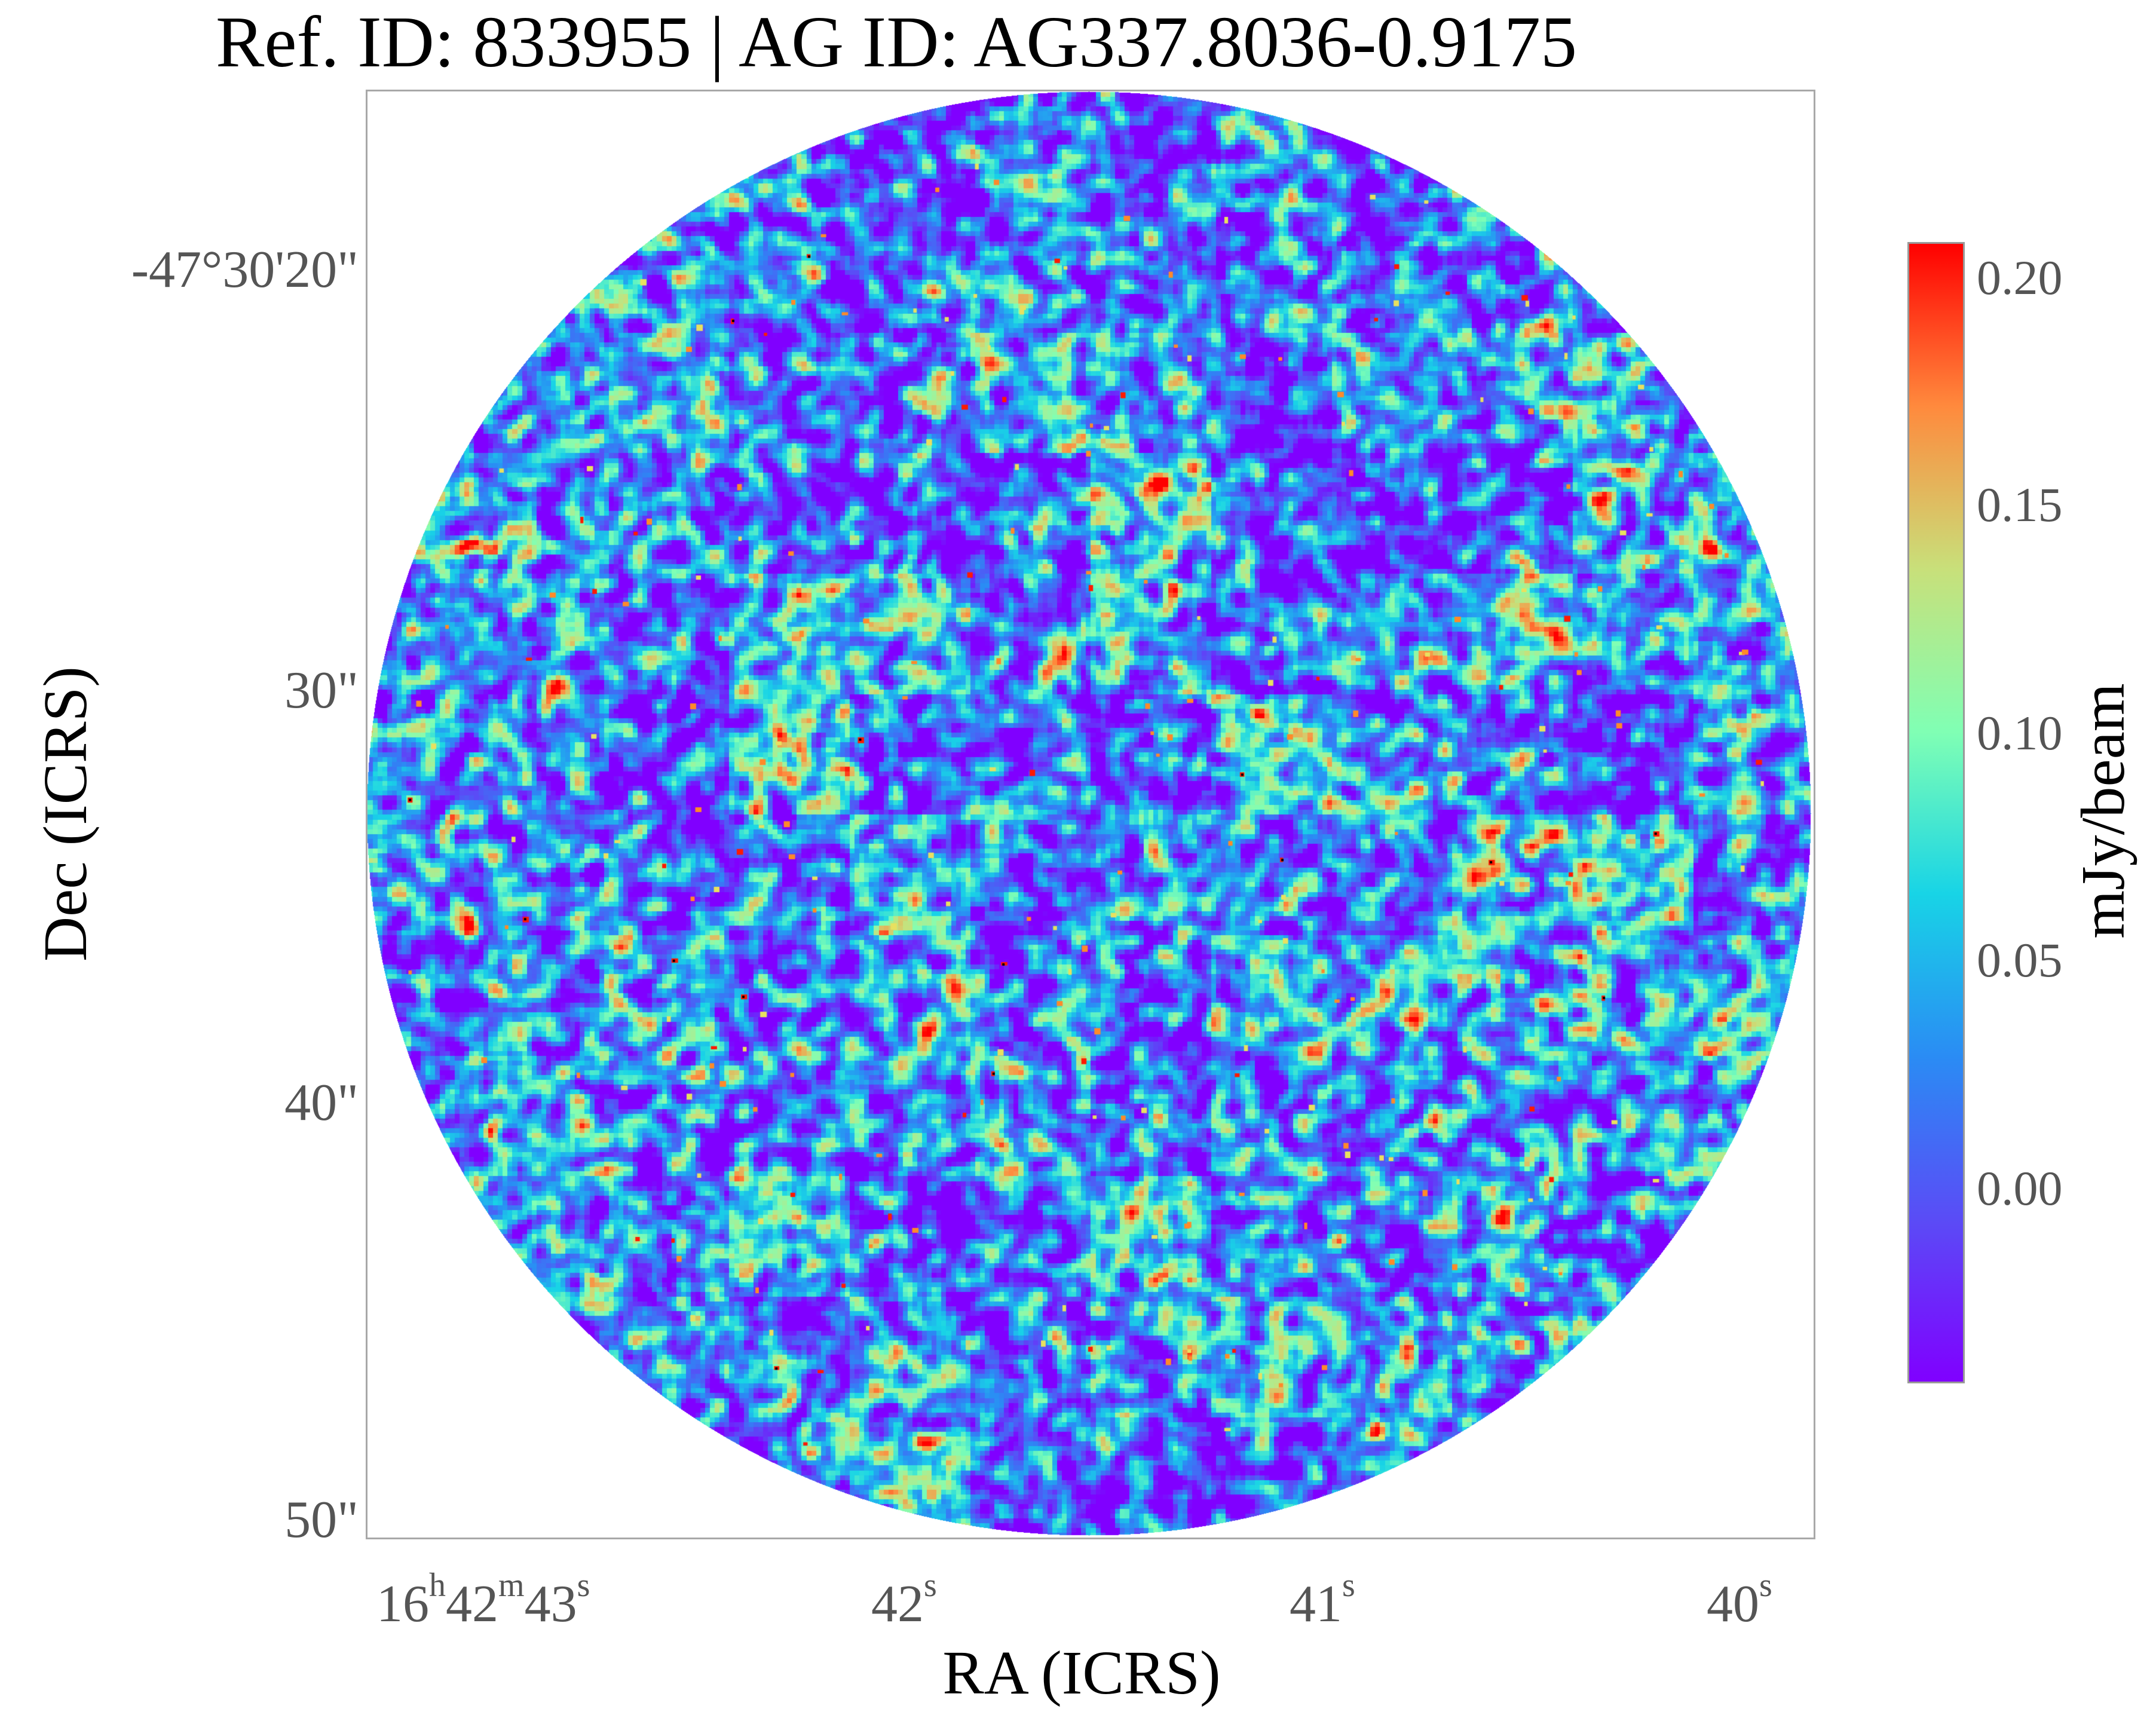  Describe the element at coordinates (904, 1600) in the screenshot. I see `x-tick-label: 42s` at that location.